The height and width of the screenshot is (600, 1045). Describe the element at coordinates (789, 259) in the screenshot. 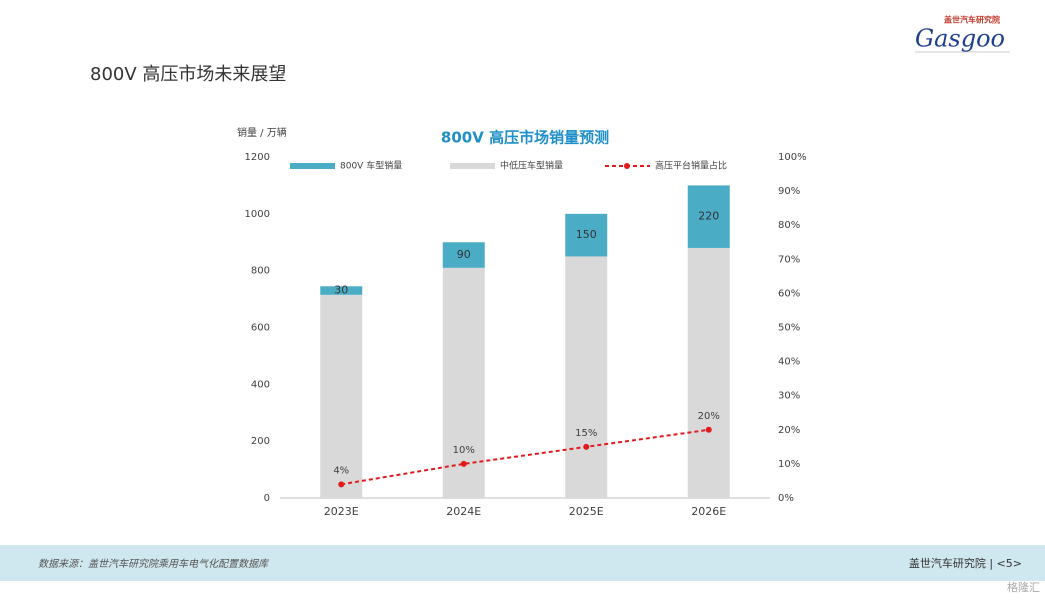

I see `y2-tick-label: 70%` at that location.